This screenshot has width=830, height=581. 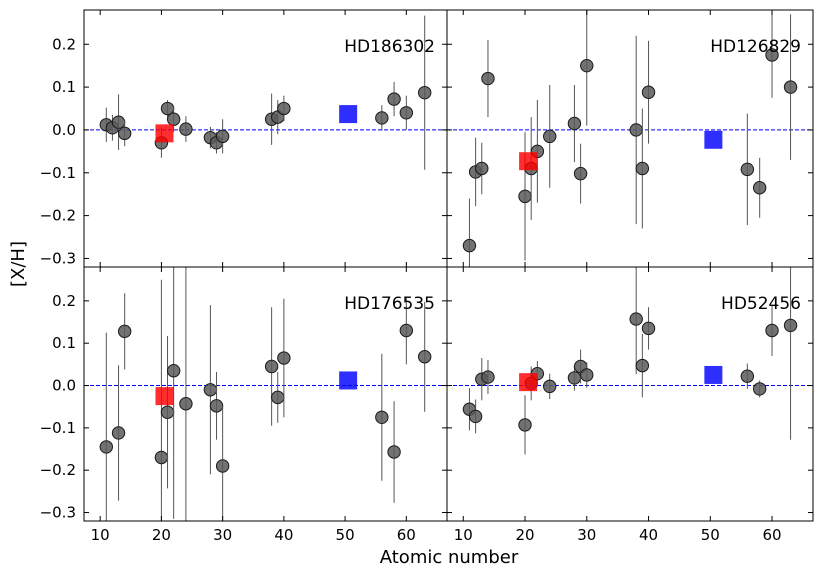 I want to click on panel-title: HD186302, so click(x=389, y=47).